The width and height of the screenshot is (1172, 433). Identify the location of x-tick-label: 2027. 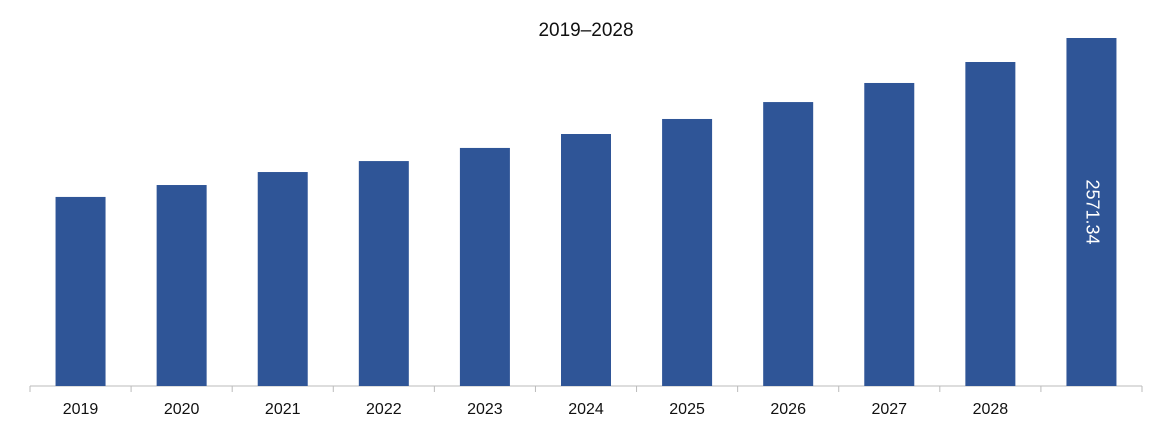
(889, 409).